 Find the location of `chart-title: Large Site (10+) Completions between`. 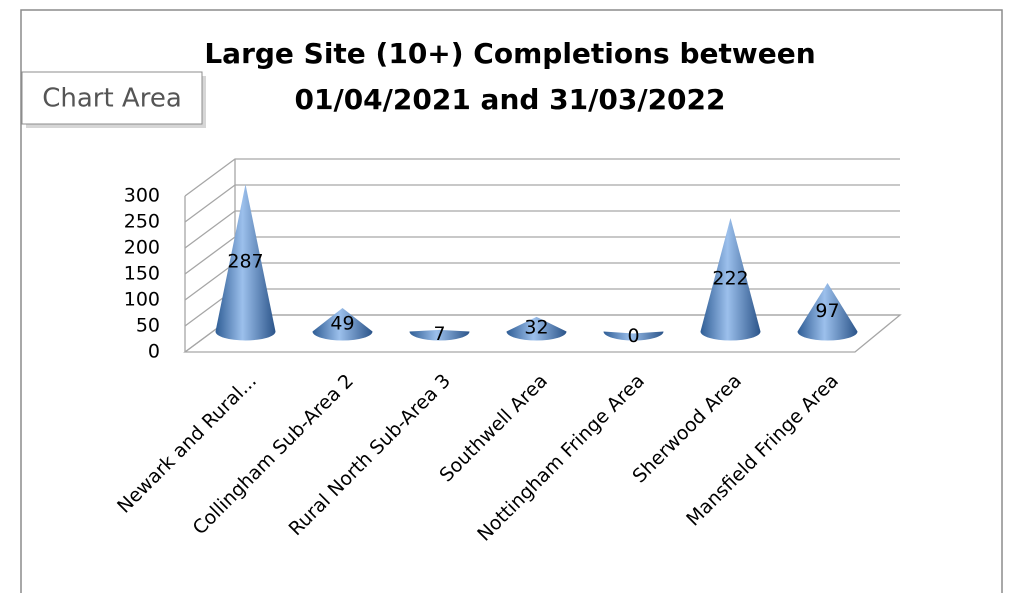

chart-title: Large Site (10+) Completions between is located at coordinates (509, 53).